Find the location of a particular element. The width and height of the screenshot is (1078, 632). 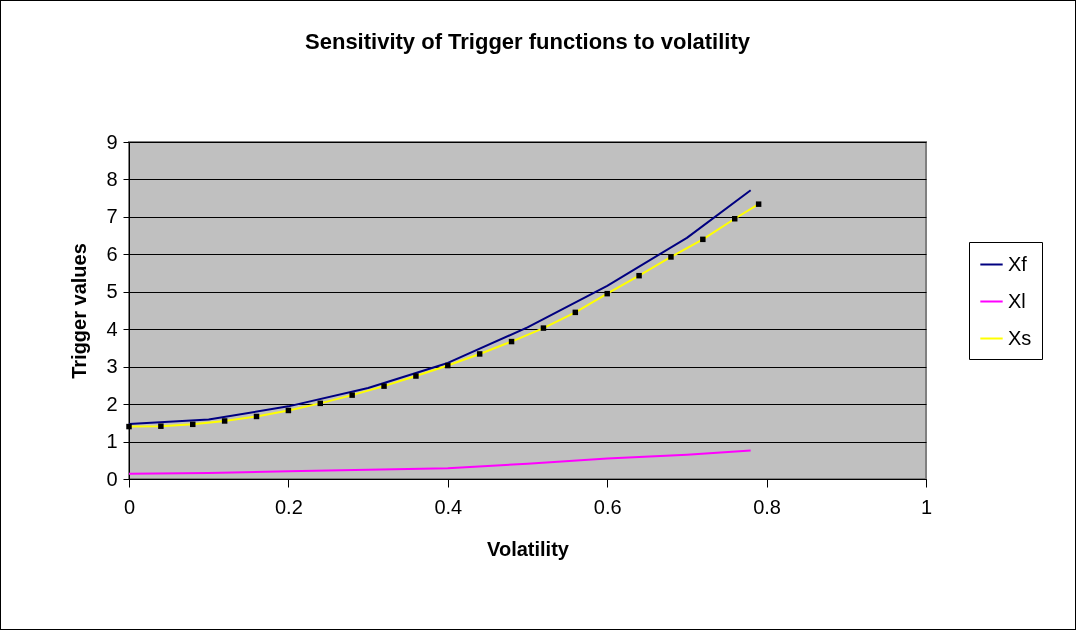

y-tick-label: 1 is located at coordinates (112, 441).